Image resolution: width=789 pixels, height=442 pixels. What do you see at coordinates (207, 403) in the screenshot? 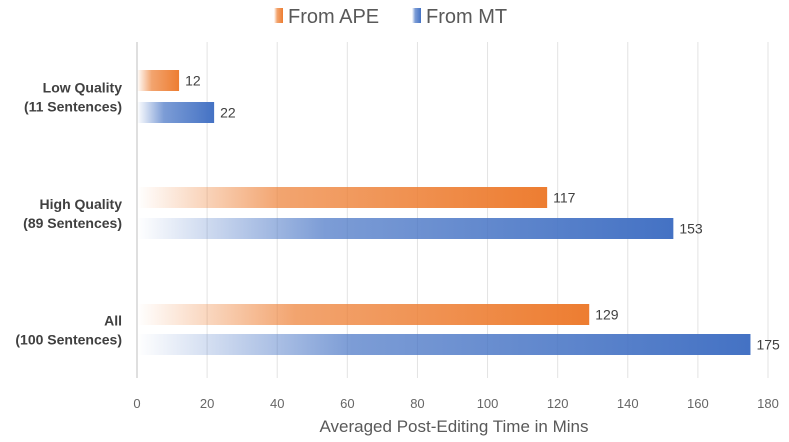
I see `x-tick-label-20: 20` at bounding box center [207, 403].